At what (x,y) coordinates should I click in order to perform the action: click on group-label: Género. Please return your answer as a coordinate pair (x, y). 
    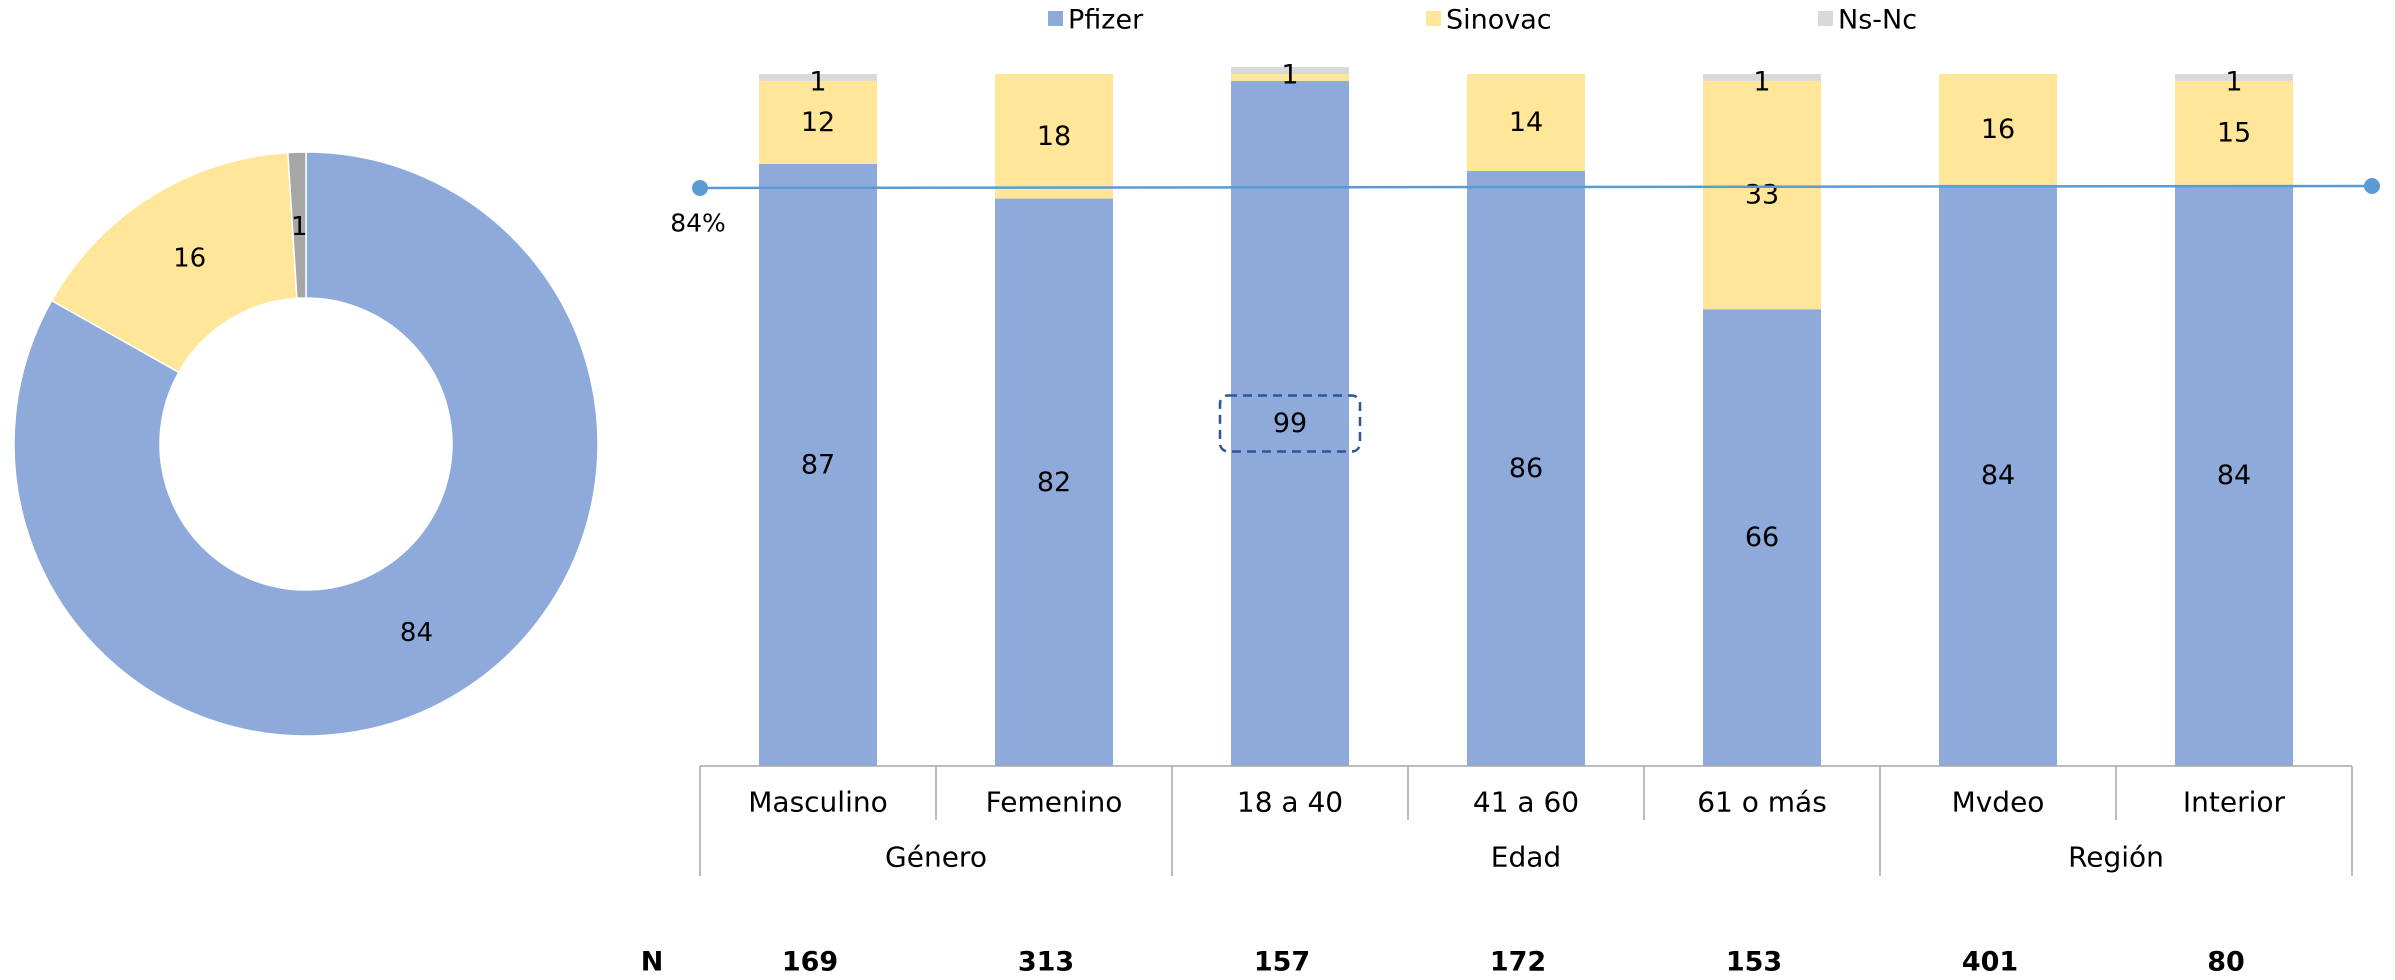
    Looking at the image, I should click on (936, 857).